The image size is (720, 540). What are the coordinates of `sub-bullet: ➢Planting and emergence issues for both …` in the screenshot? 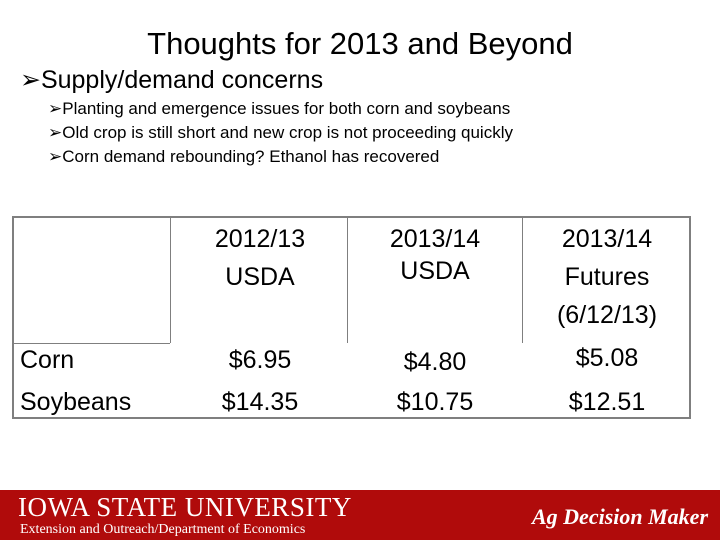 It's located at (280, 109).